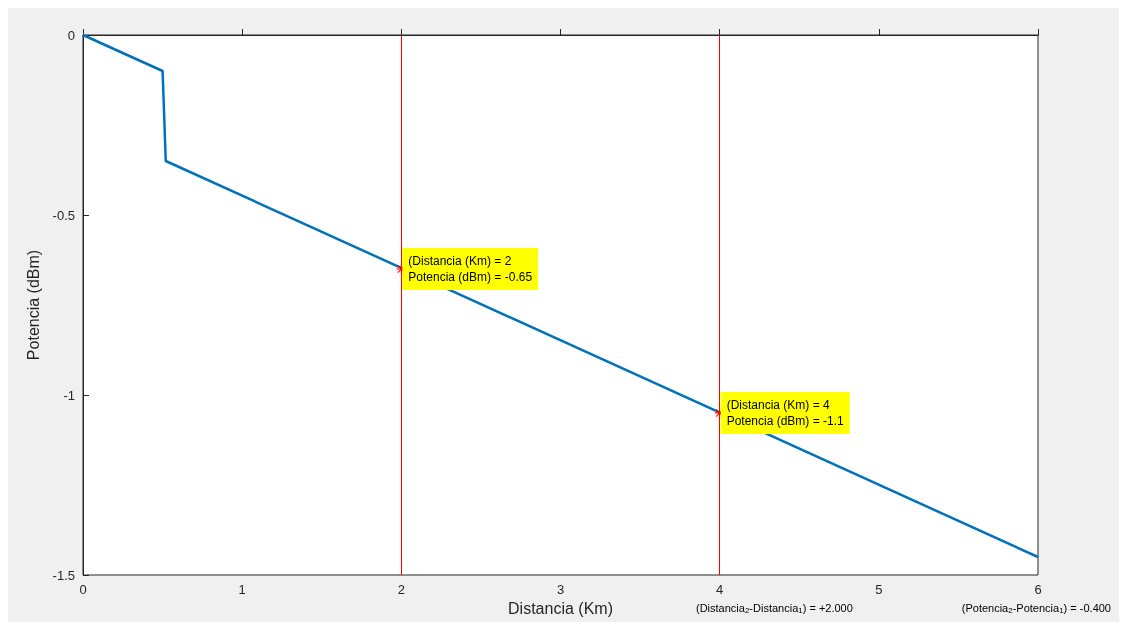 The image size is (1127, 630). I want to click on x-tick-label: 4, so click(720, 589).